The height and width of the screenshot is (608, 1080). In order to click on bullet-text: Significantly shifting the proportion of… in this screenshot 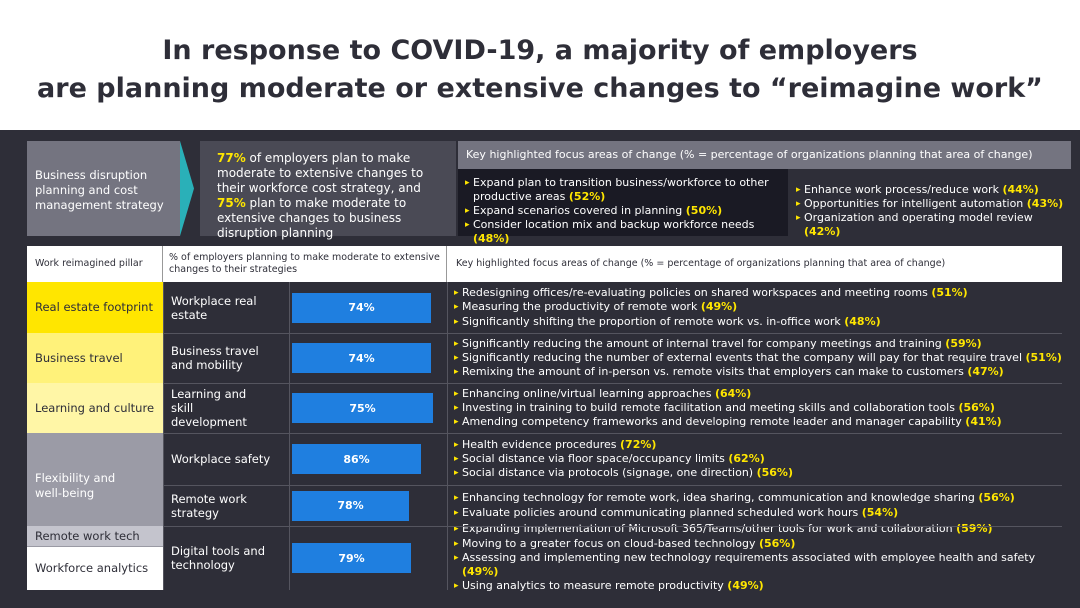, I will do `click(653, 321)`.